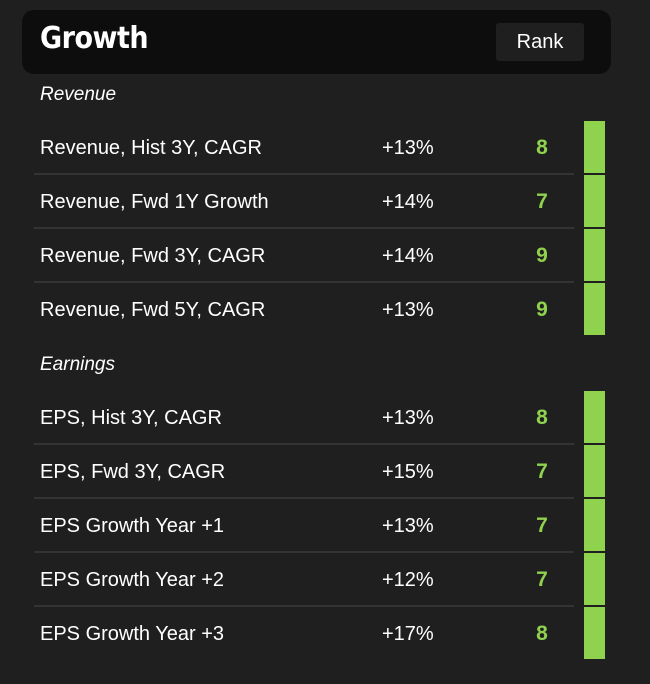  I want to click on metric-name: EPS, Fwd 3Y, CAGR, so click(133, 472).